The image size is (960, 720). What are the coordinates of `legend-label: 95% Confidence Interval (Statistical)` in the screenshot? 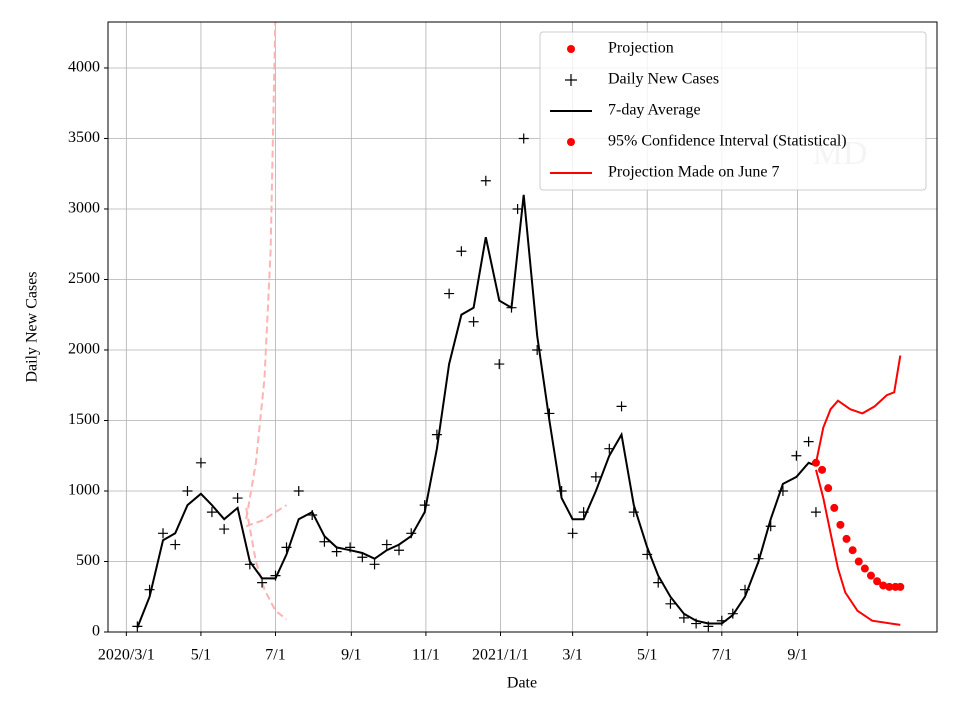 It's located at (727, 141).